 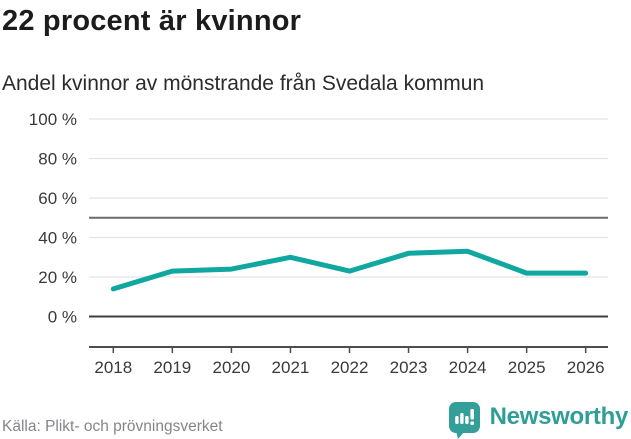 What do you see at coordinates (53, 119) in the screenshot?
I see `y-axis-tick-label: 100 %` at bounding box center [53, 119].